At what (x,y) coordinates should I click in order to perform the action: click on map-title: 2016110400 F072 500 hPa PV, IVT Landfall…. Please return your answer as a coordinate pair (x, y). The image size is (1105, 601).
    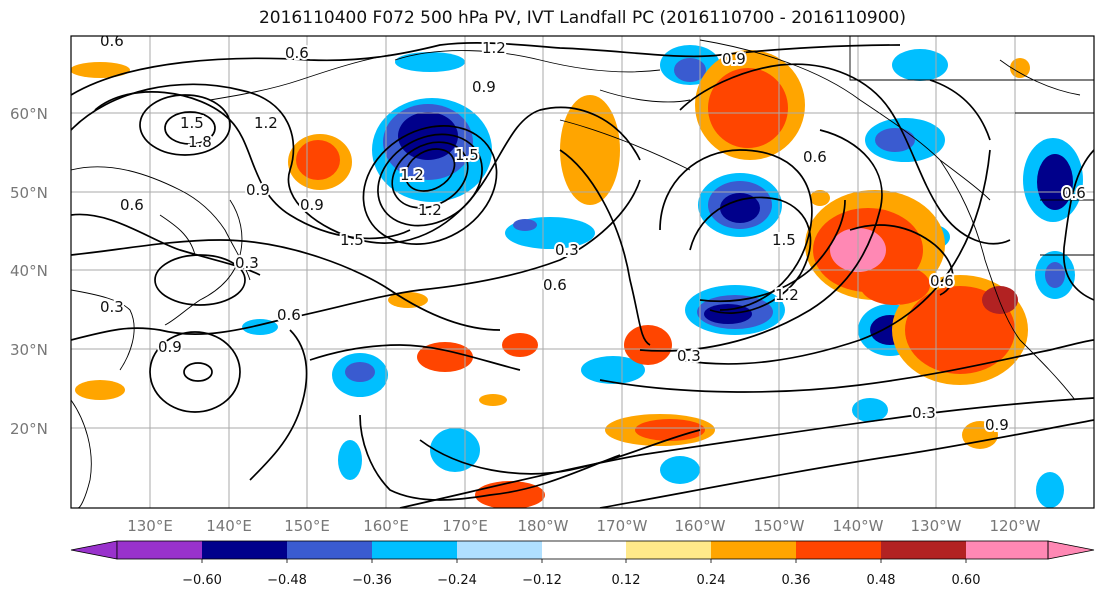
    Looking at the image, I should click on (582, 18).